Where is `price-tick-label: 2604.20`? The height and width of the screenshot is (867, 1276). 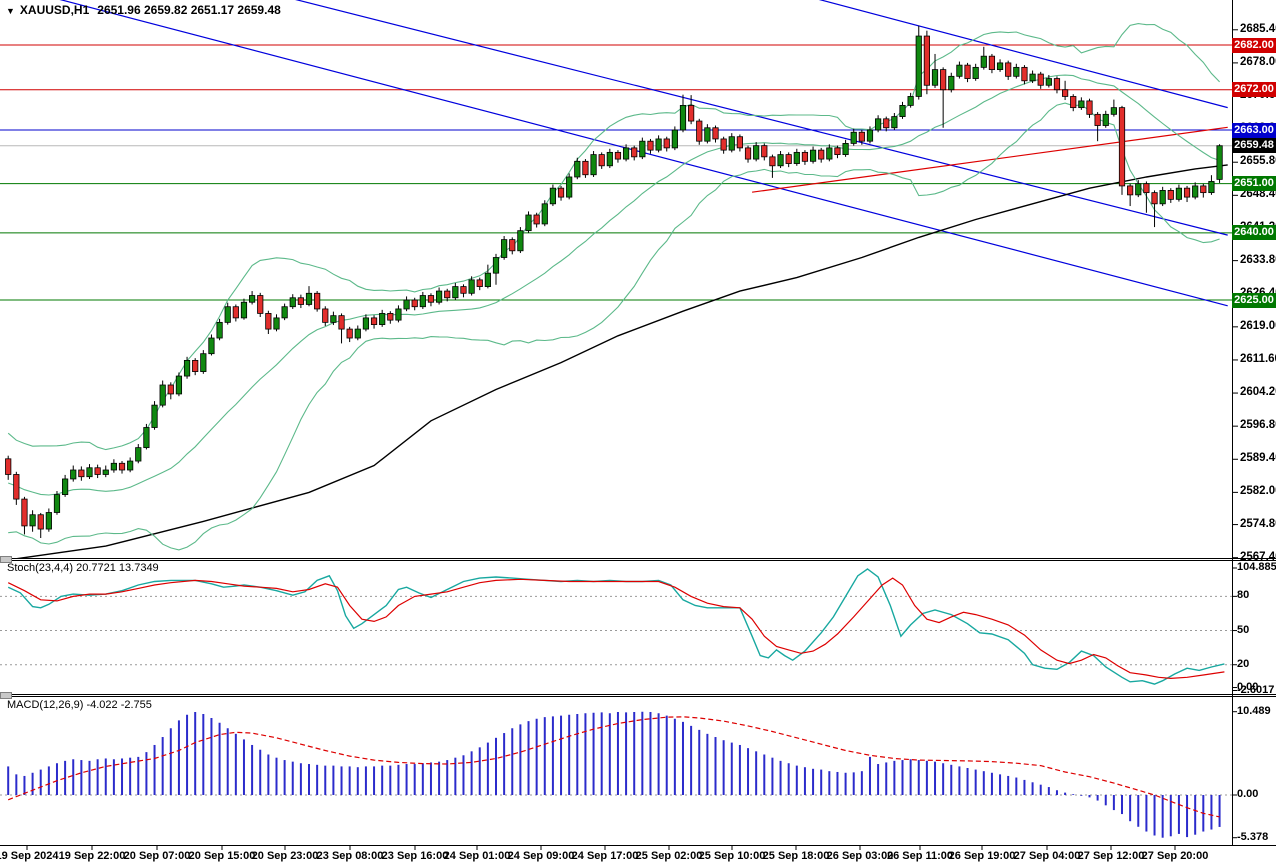 price-tick-label: 2604.20 is located at coordinates (1258, 392).